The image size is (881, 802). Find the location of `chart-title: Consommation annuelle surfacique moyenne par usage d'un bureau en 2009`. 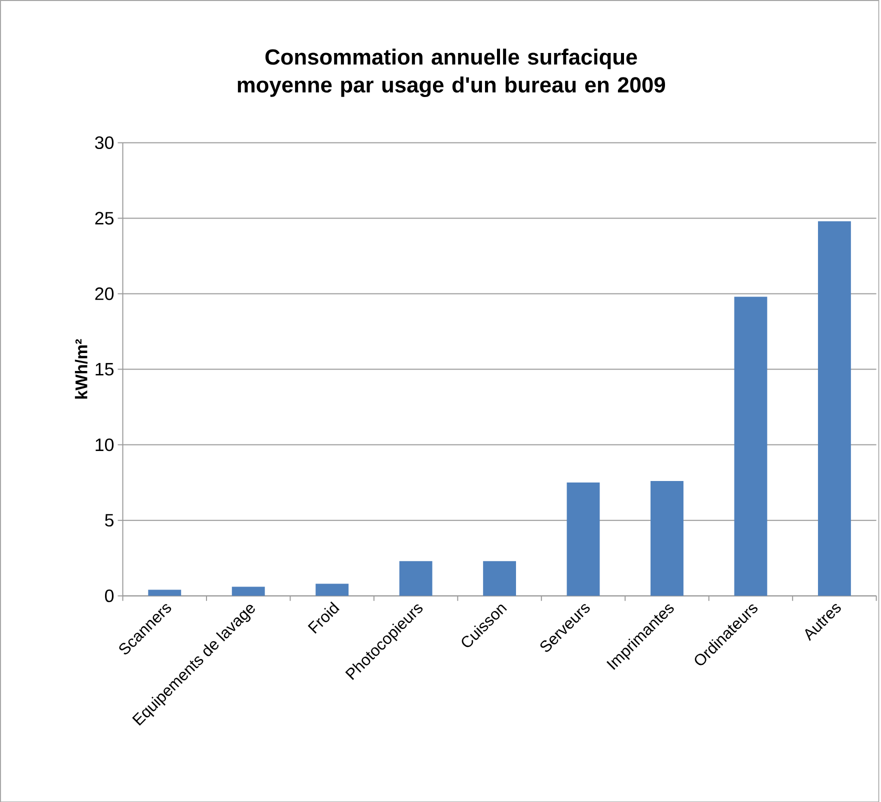

chart-title: Consommation annuelle surfacique moyenne par usage d'un bureau en 2009 is located at coordinates (452, 72).